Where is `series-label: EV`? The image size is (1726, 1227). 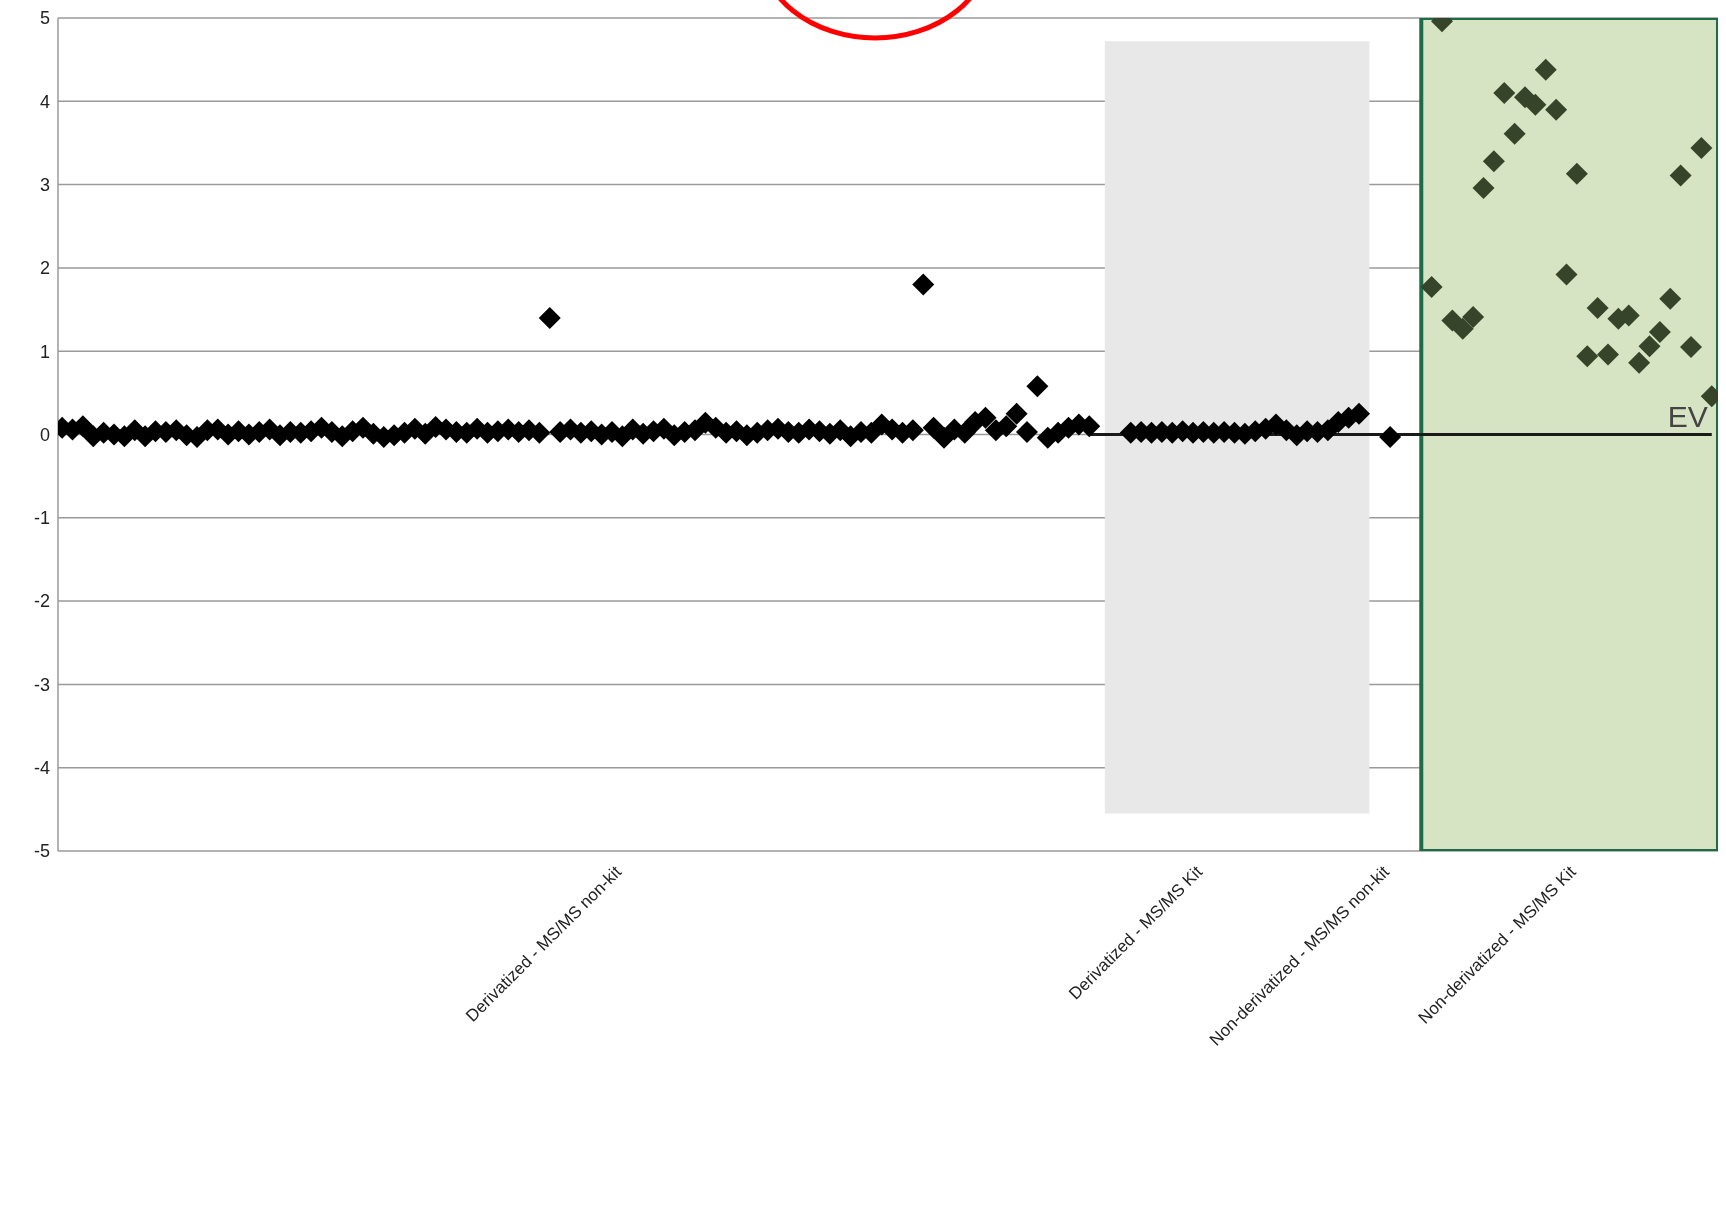
series-label: EV is located at coordinates (1687, 416).